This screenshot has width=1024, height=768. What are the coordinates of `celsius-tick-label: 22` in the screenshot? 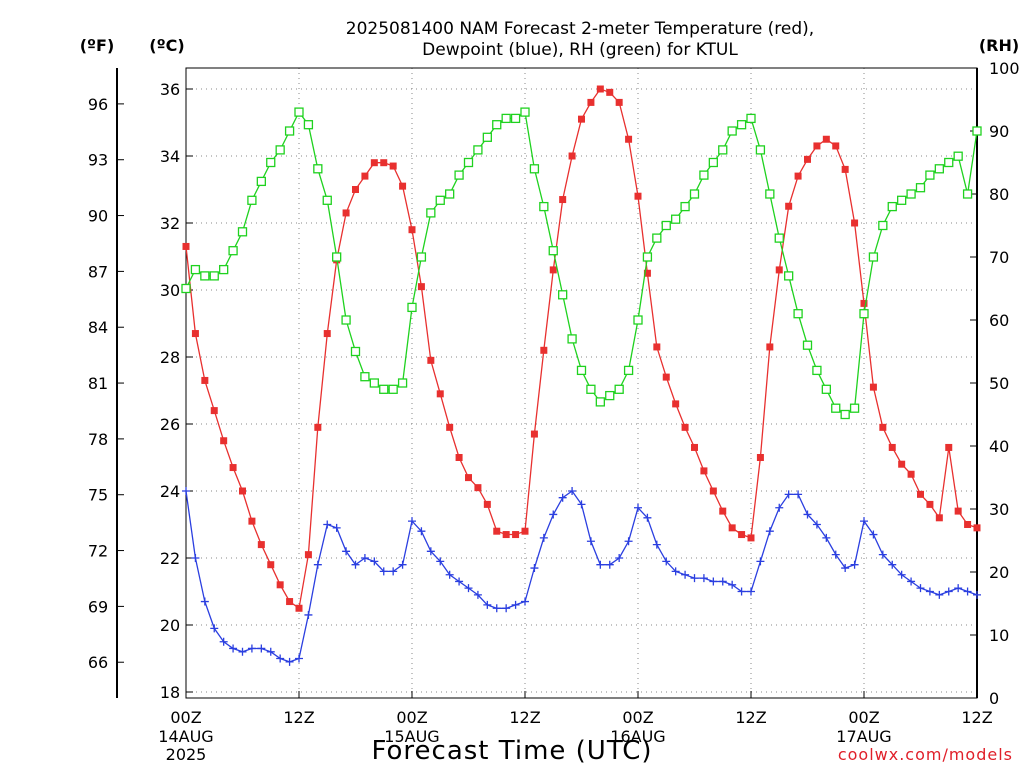 It's located at (170, 558).